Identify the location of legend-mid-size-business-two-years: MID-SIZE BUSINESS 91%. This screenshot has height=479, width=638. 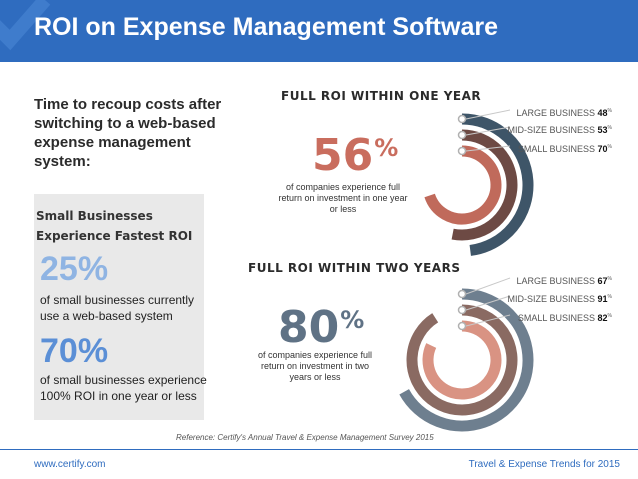
(560, 299).